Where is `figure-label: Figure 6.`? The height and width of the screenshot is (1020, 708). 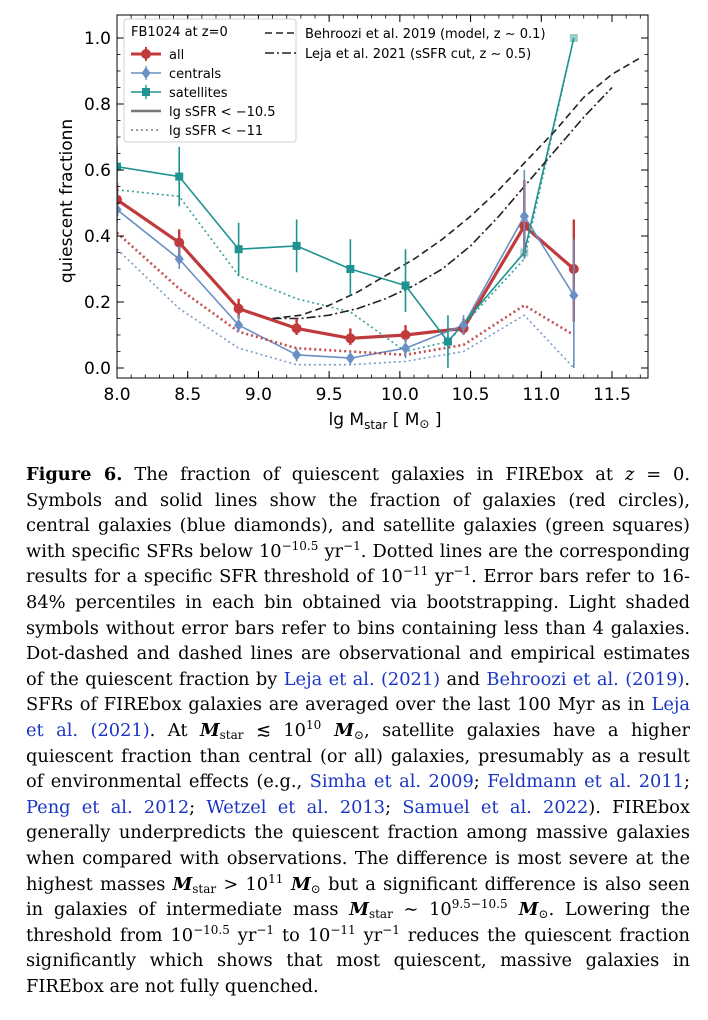
figure-label: Figure 6. is located at coordinates (74, 474).